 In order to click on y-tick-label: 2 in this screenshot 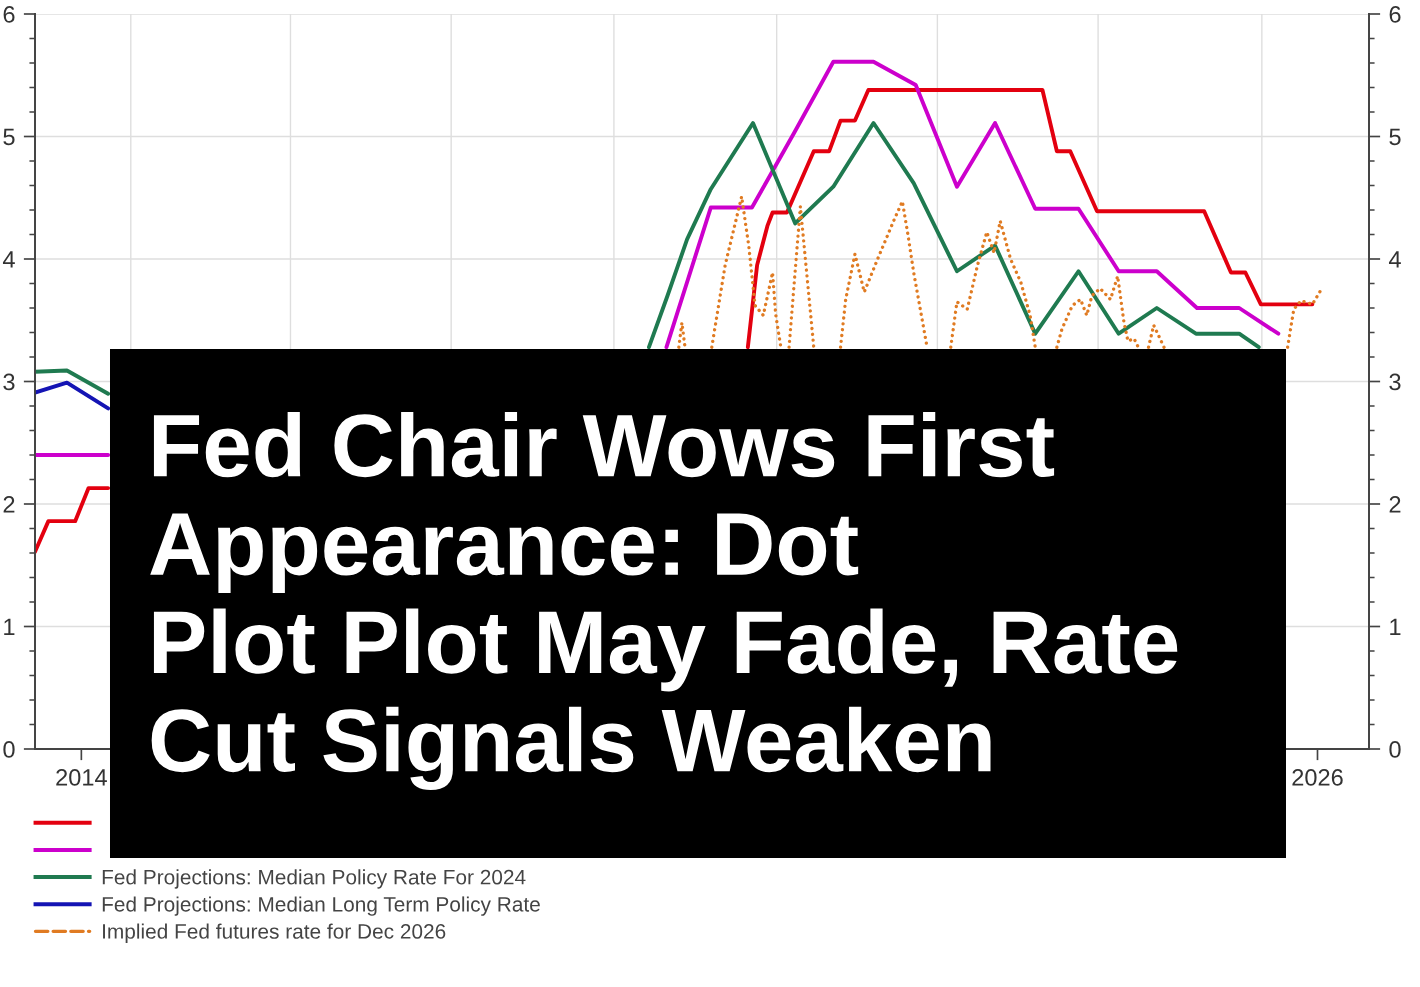, I will do `click(9, 504)`.